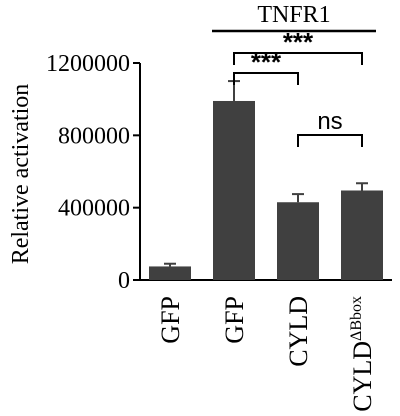 This screenshot has width=400, height=416. I want to click on y-tick-label: 400000, so click(94, 209).